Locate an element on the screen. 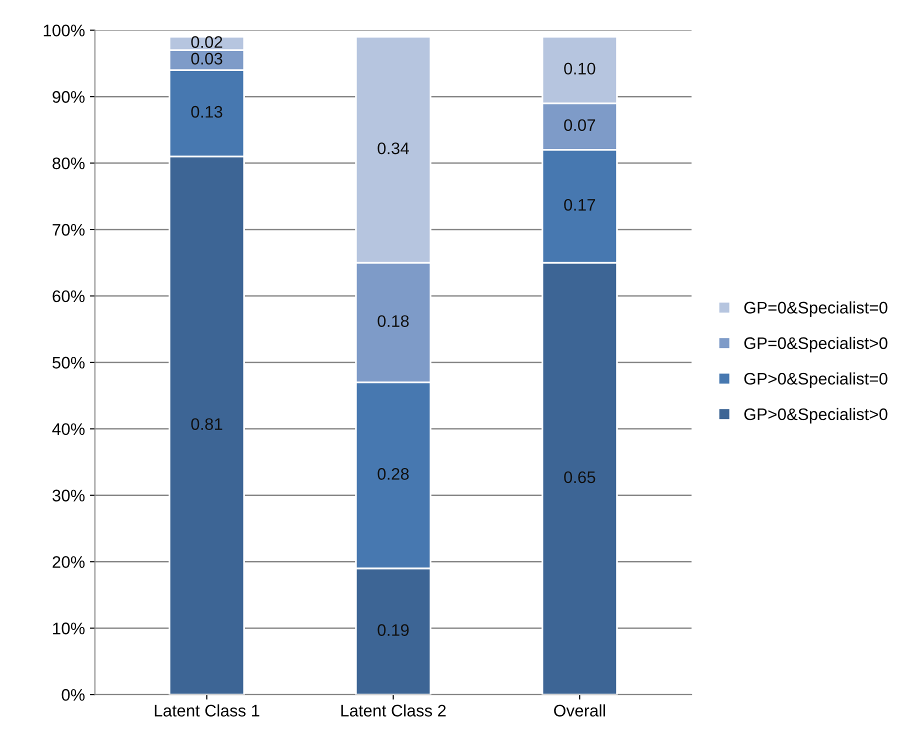 Image resolution: width=904 pixels, height=755 pixels. legend-label: GP>0&Specialist=0 is located at coordinates (816, 380).